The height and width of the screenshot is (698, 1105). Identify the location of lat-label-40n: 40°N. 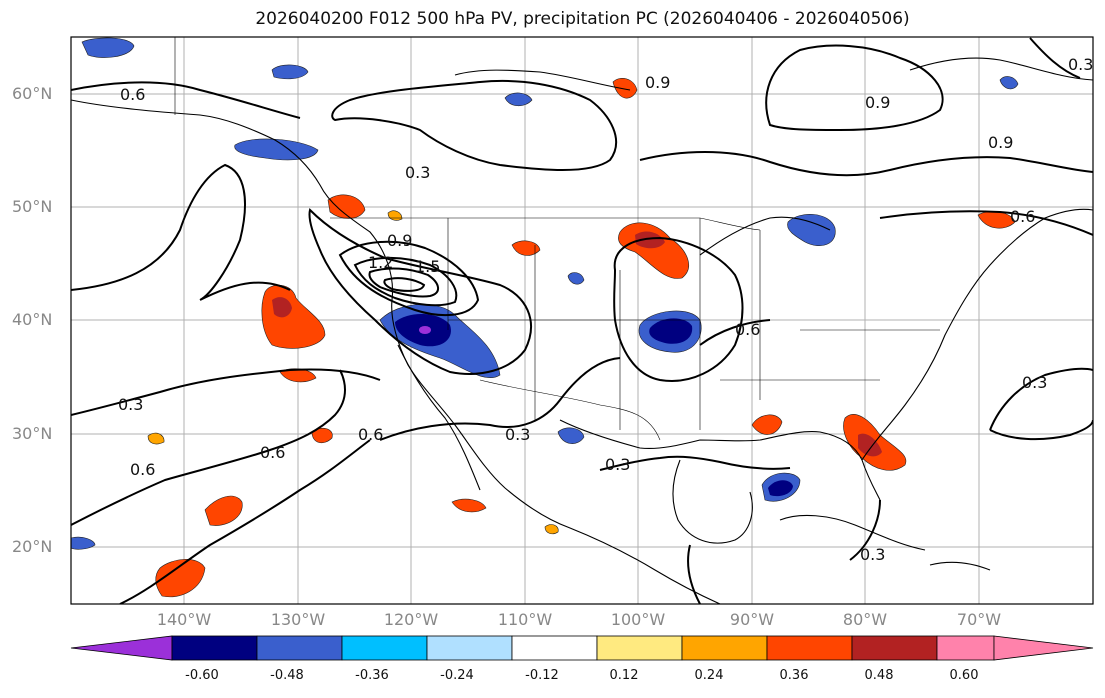
(32, 319).